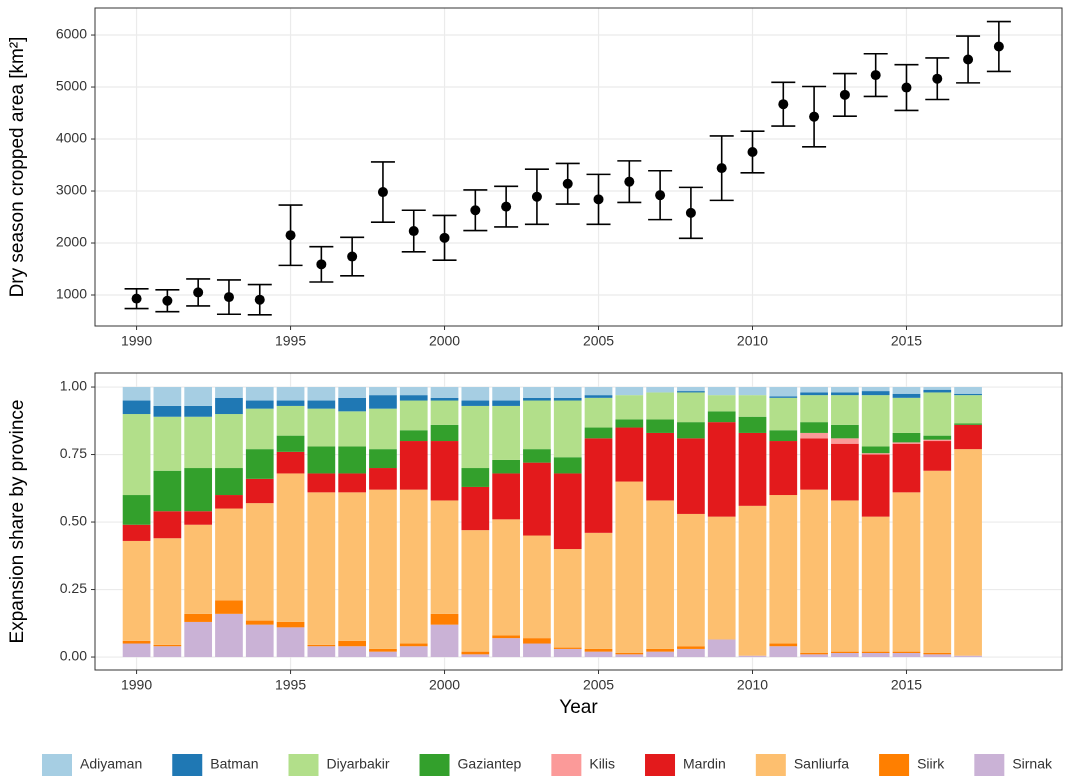 This screenshot has width=1074, height=783. I want to click on legend-label: Sirnak, so click(1032, 764).